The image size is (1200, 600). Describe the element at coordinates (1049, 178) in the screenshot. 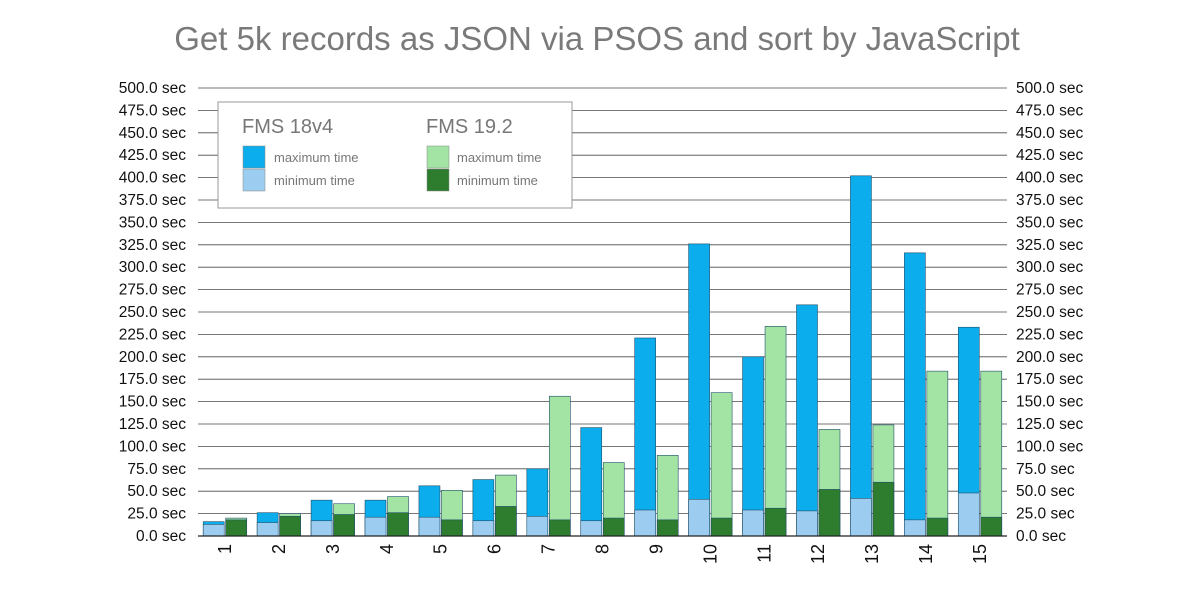

I see `y-tick-label-right: 400.0 sec` at that location.